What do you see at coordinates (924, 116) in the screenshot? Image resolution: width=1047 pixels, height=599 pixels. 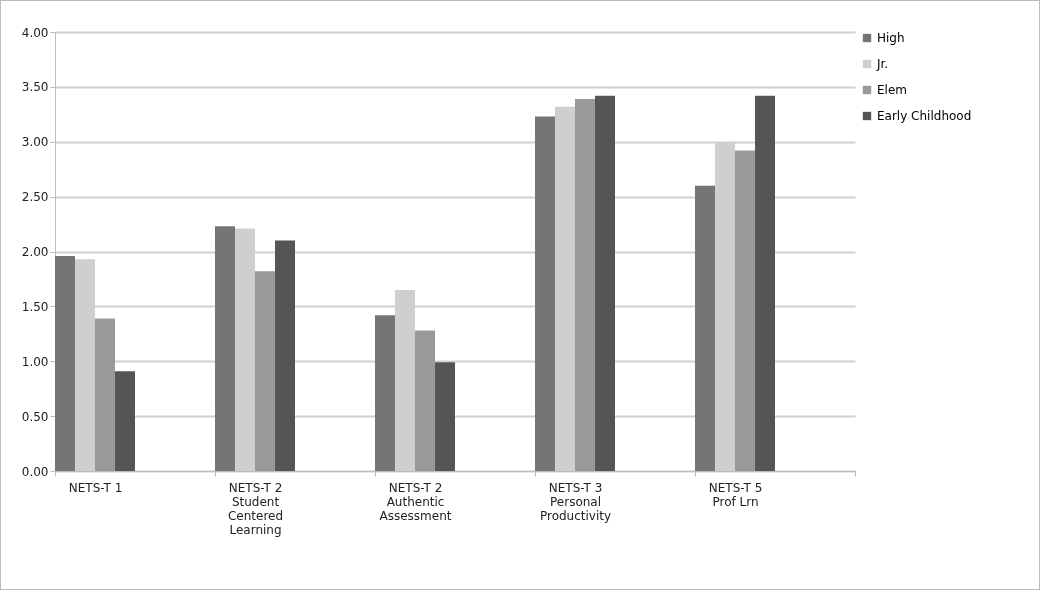 I see `legend-label: Early Childhood` at bounding box center [924, 116].